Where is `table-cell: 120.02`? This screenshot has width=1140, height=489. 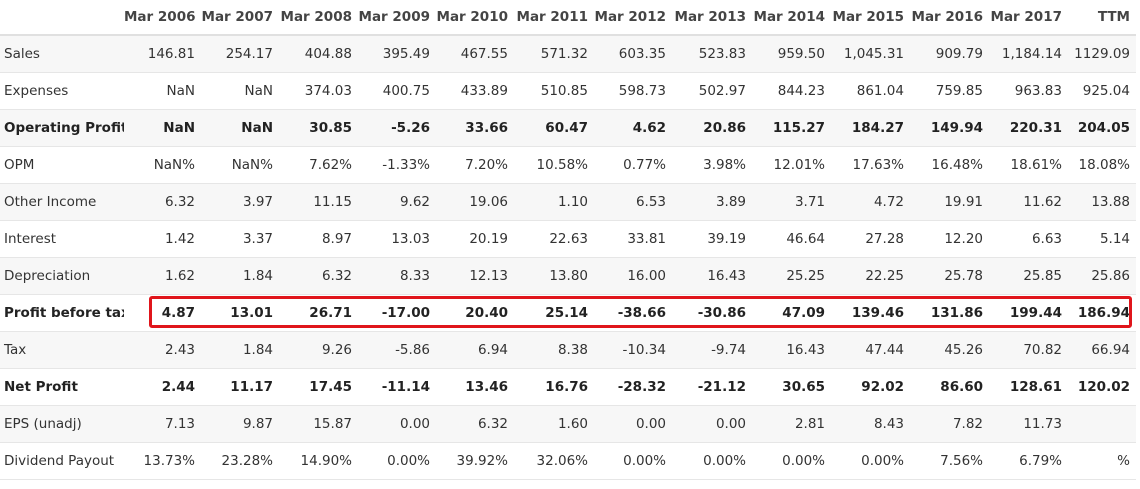
table-cell: 120.02 is located at coordinates (1102, 387).